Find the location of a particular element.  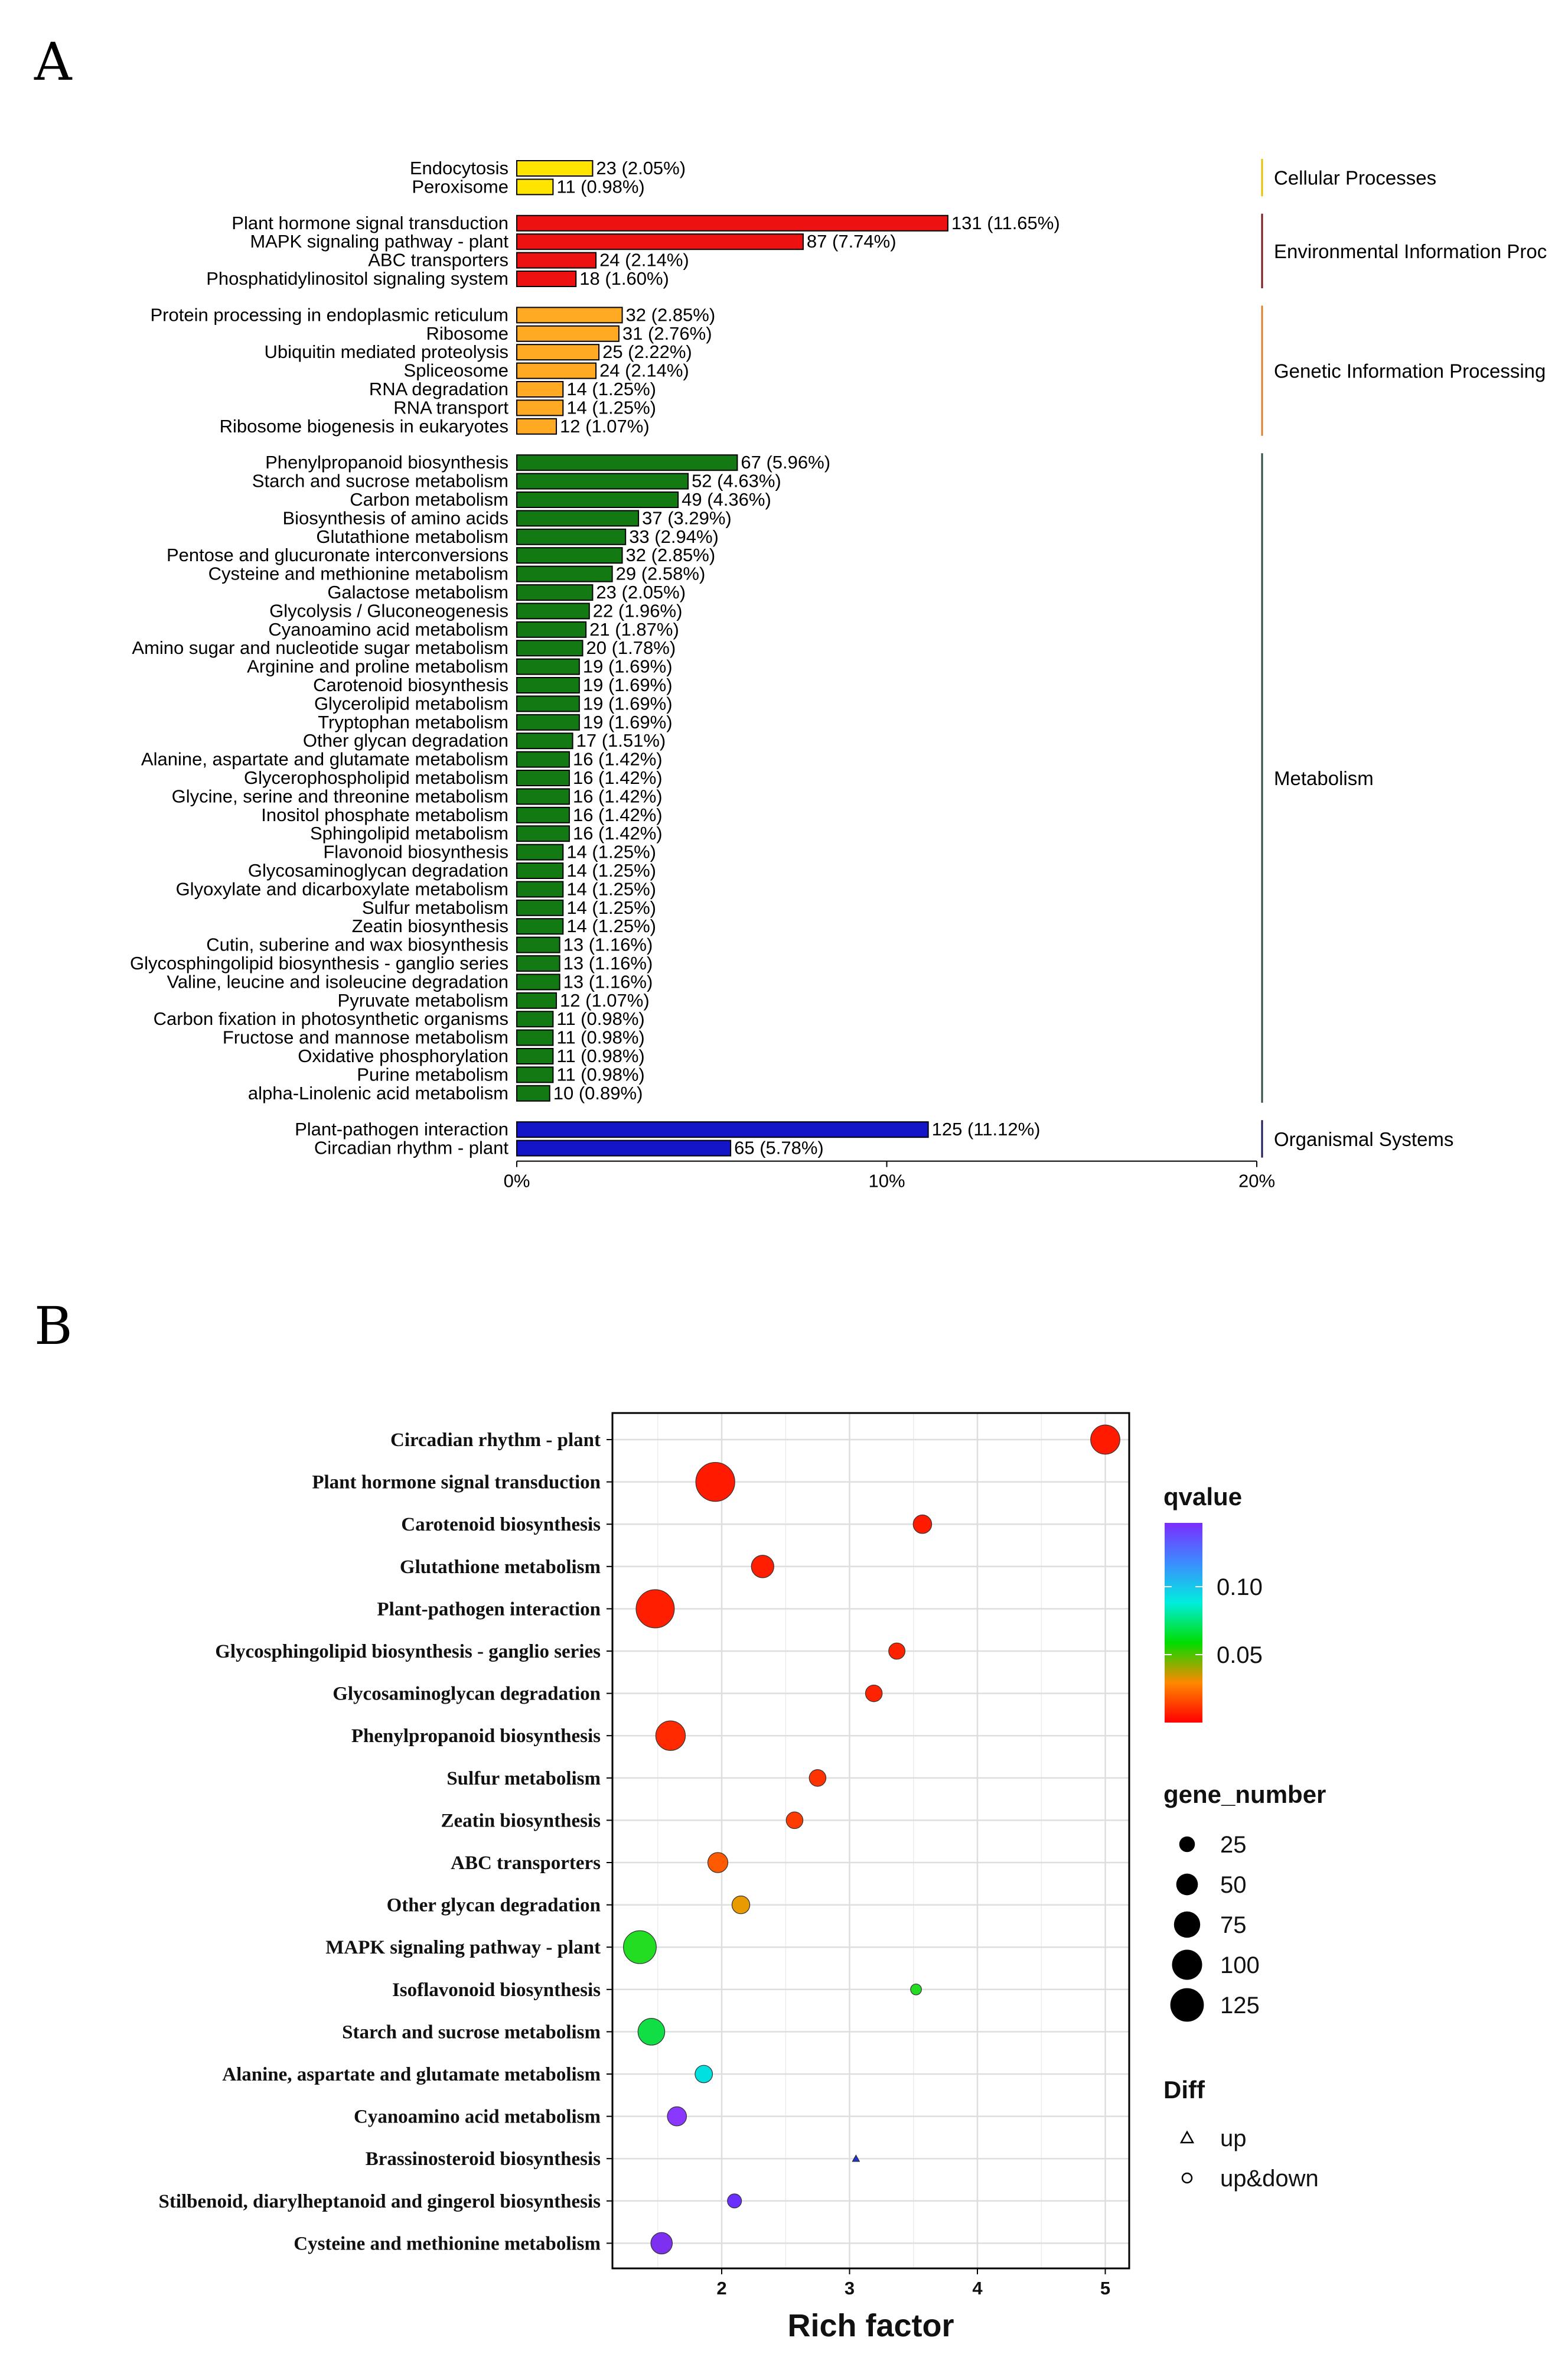

x-tick-label: 10% is located at coordinates (886, 1181).